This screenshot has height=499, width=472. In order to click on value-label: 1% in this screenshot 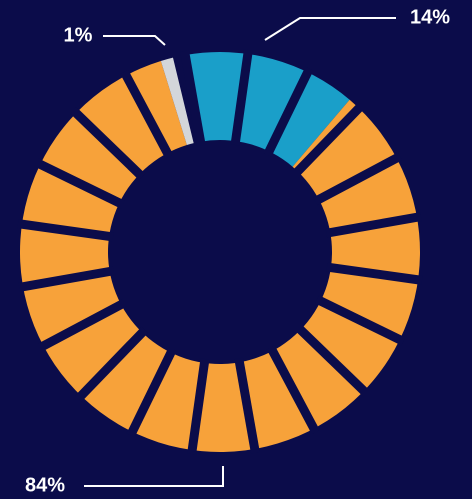, I will do `click(78, 35)`.